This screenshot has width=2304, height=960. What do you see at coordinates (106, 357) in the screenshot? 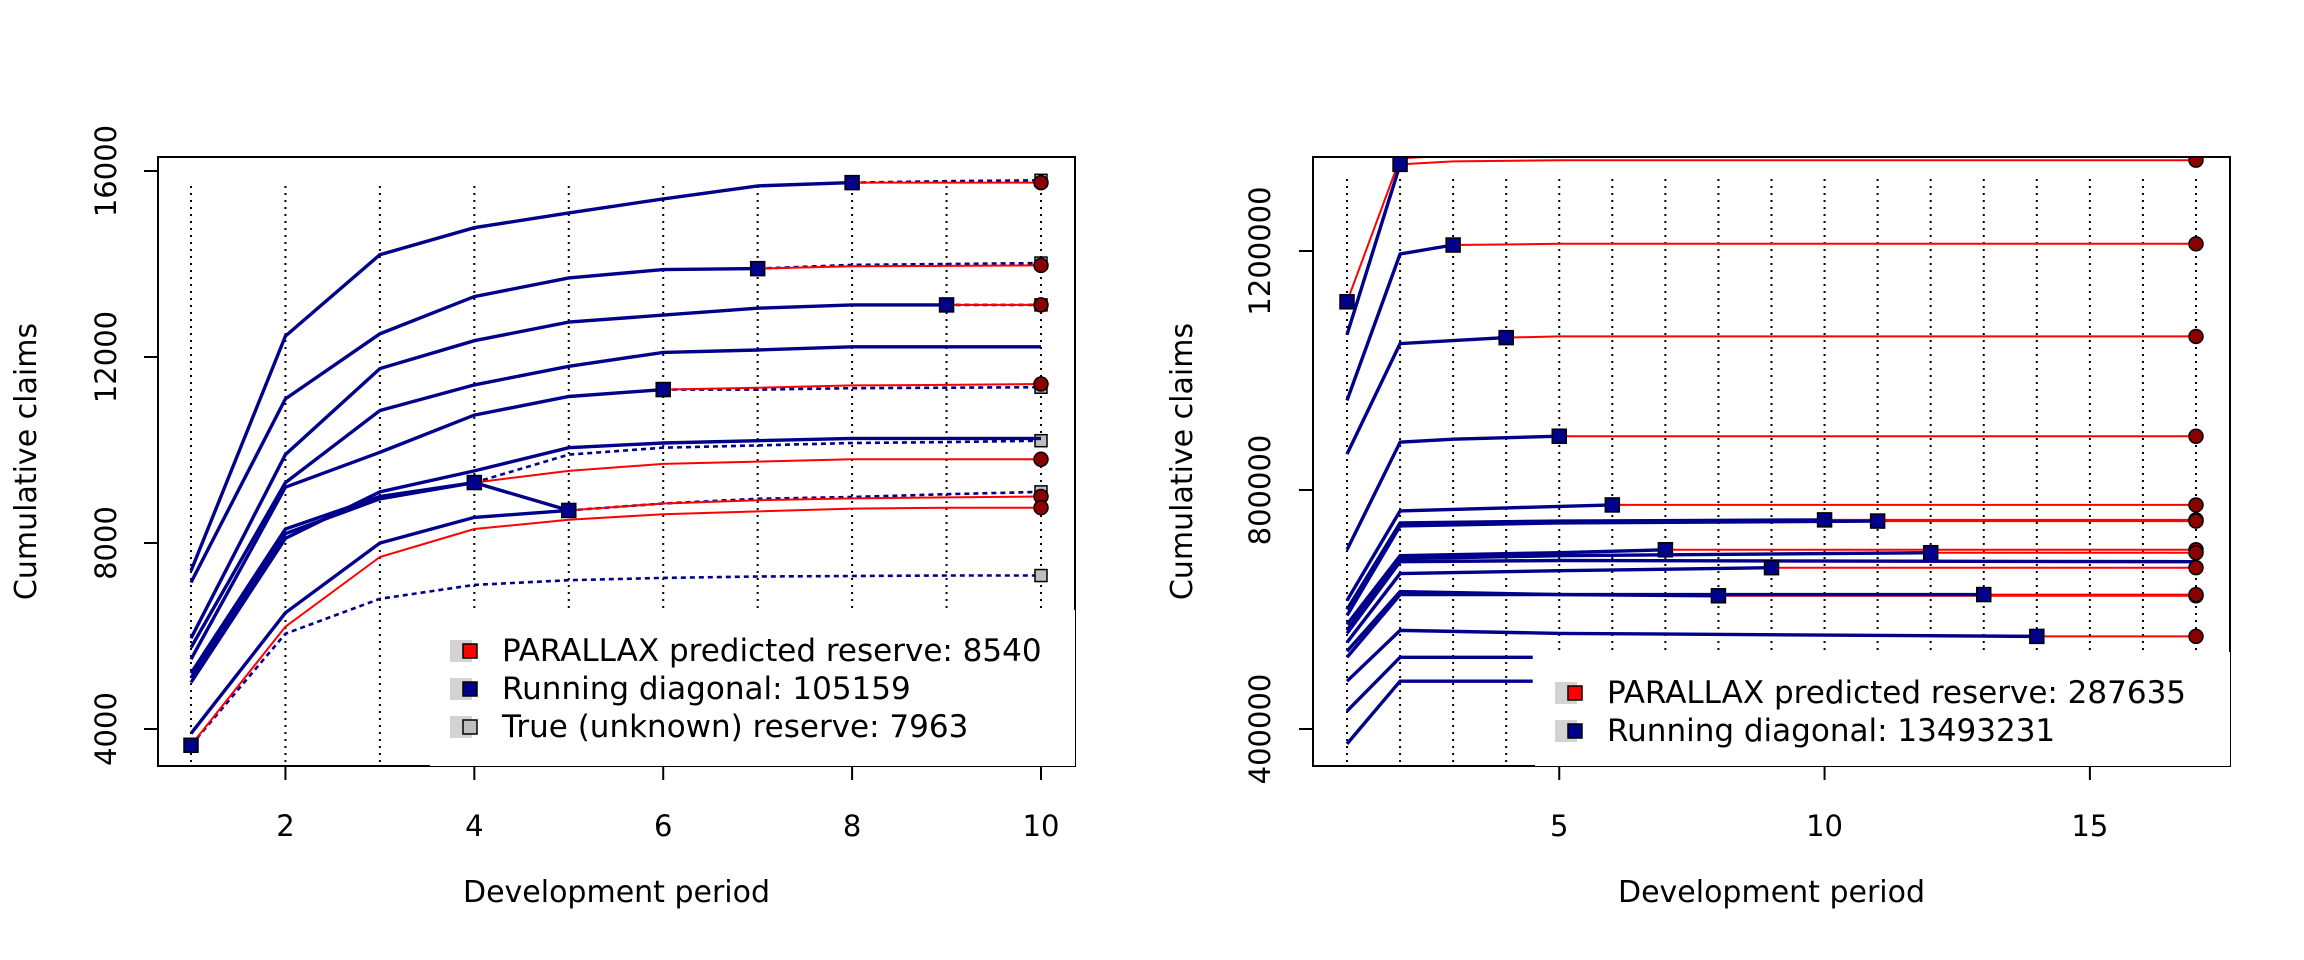
I see `y-tick-label: 12000` at bounding box center [106, 357].